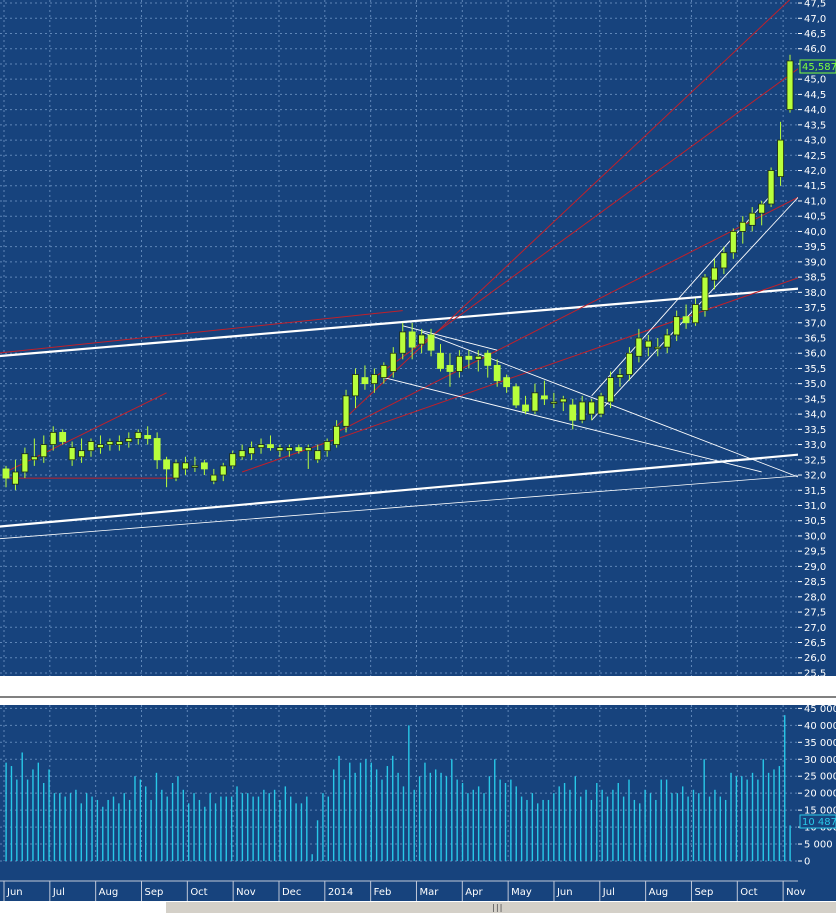  What do you see at coordinates (429, 892) in the screenshot?
I see `time-tick-label: Mar` at bounding box center [429, 892].